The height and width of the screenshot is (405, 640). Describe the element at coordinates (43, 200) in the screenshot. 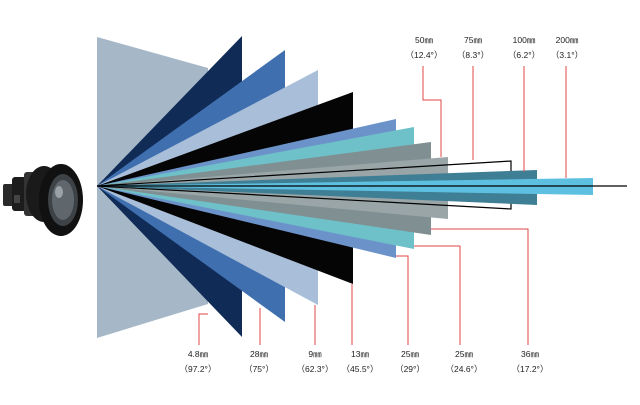

I see `thermal-camera-lens-icon` at that location.